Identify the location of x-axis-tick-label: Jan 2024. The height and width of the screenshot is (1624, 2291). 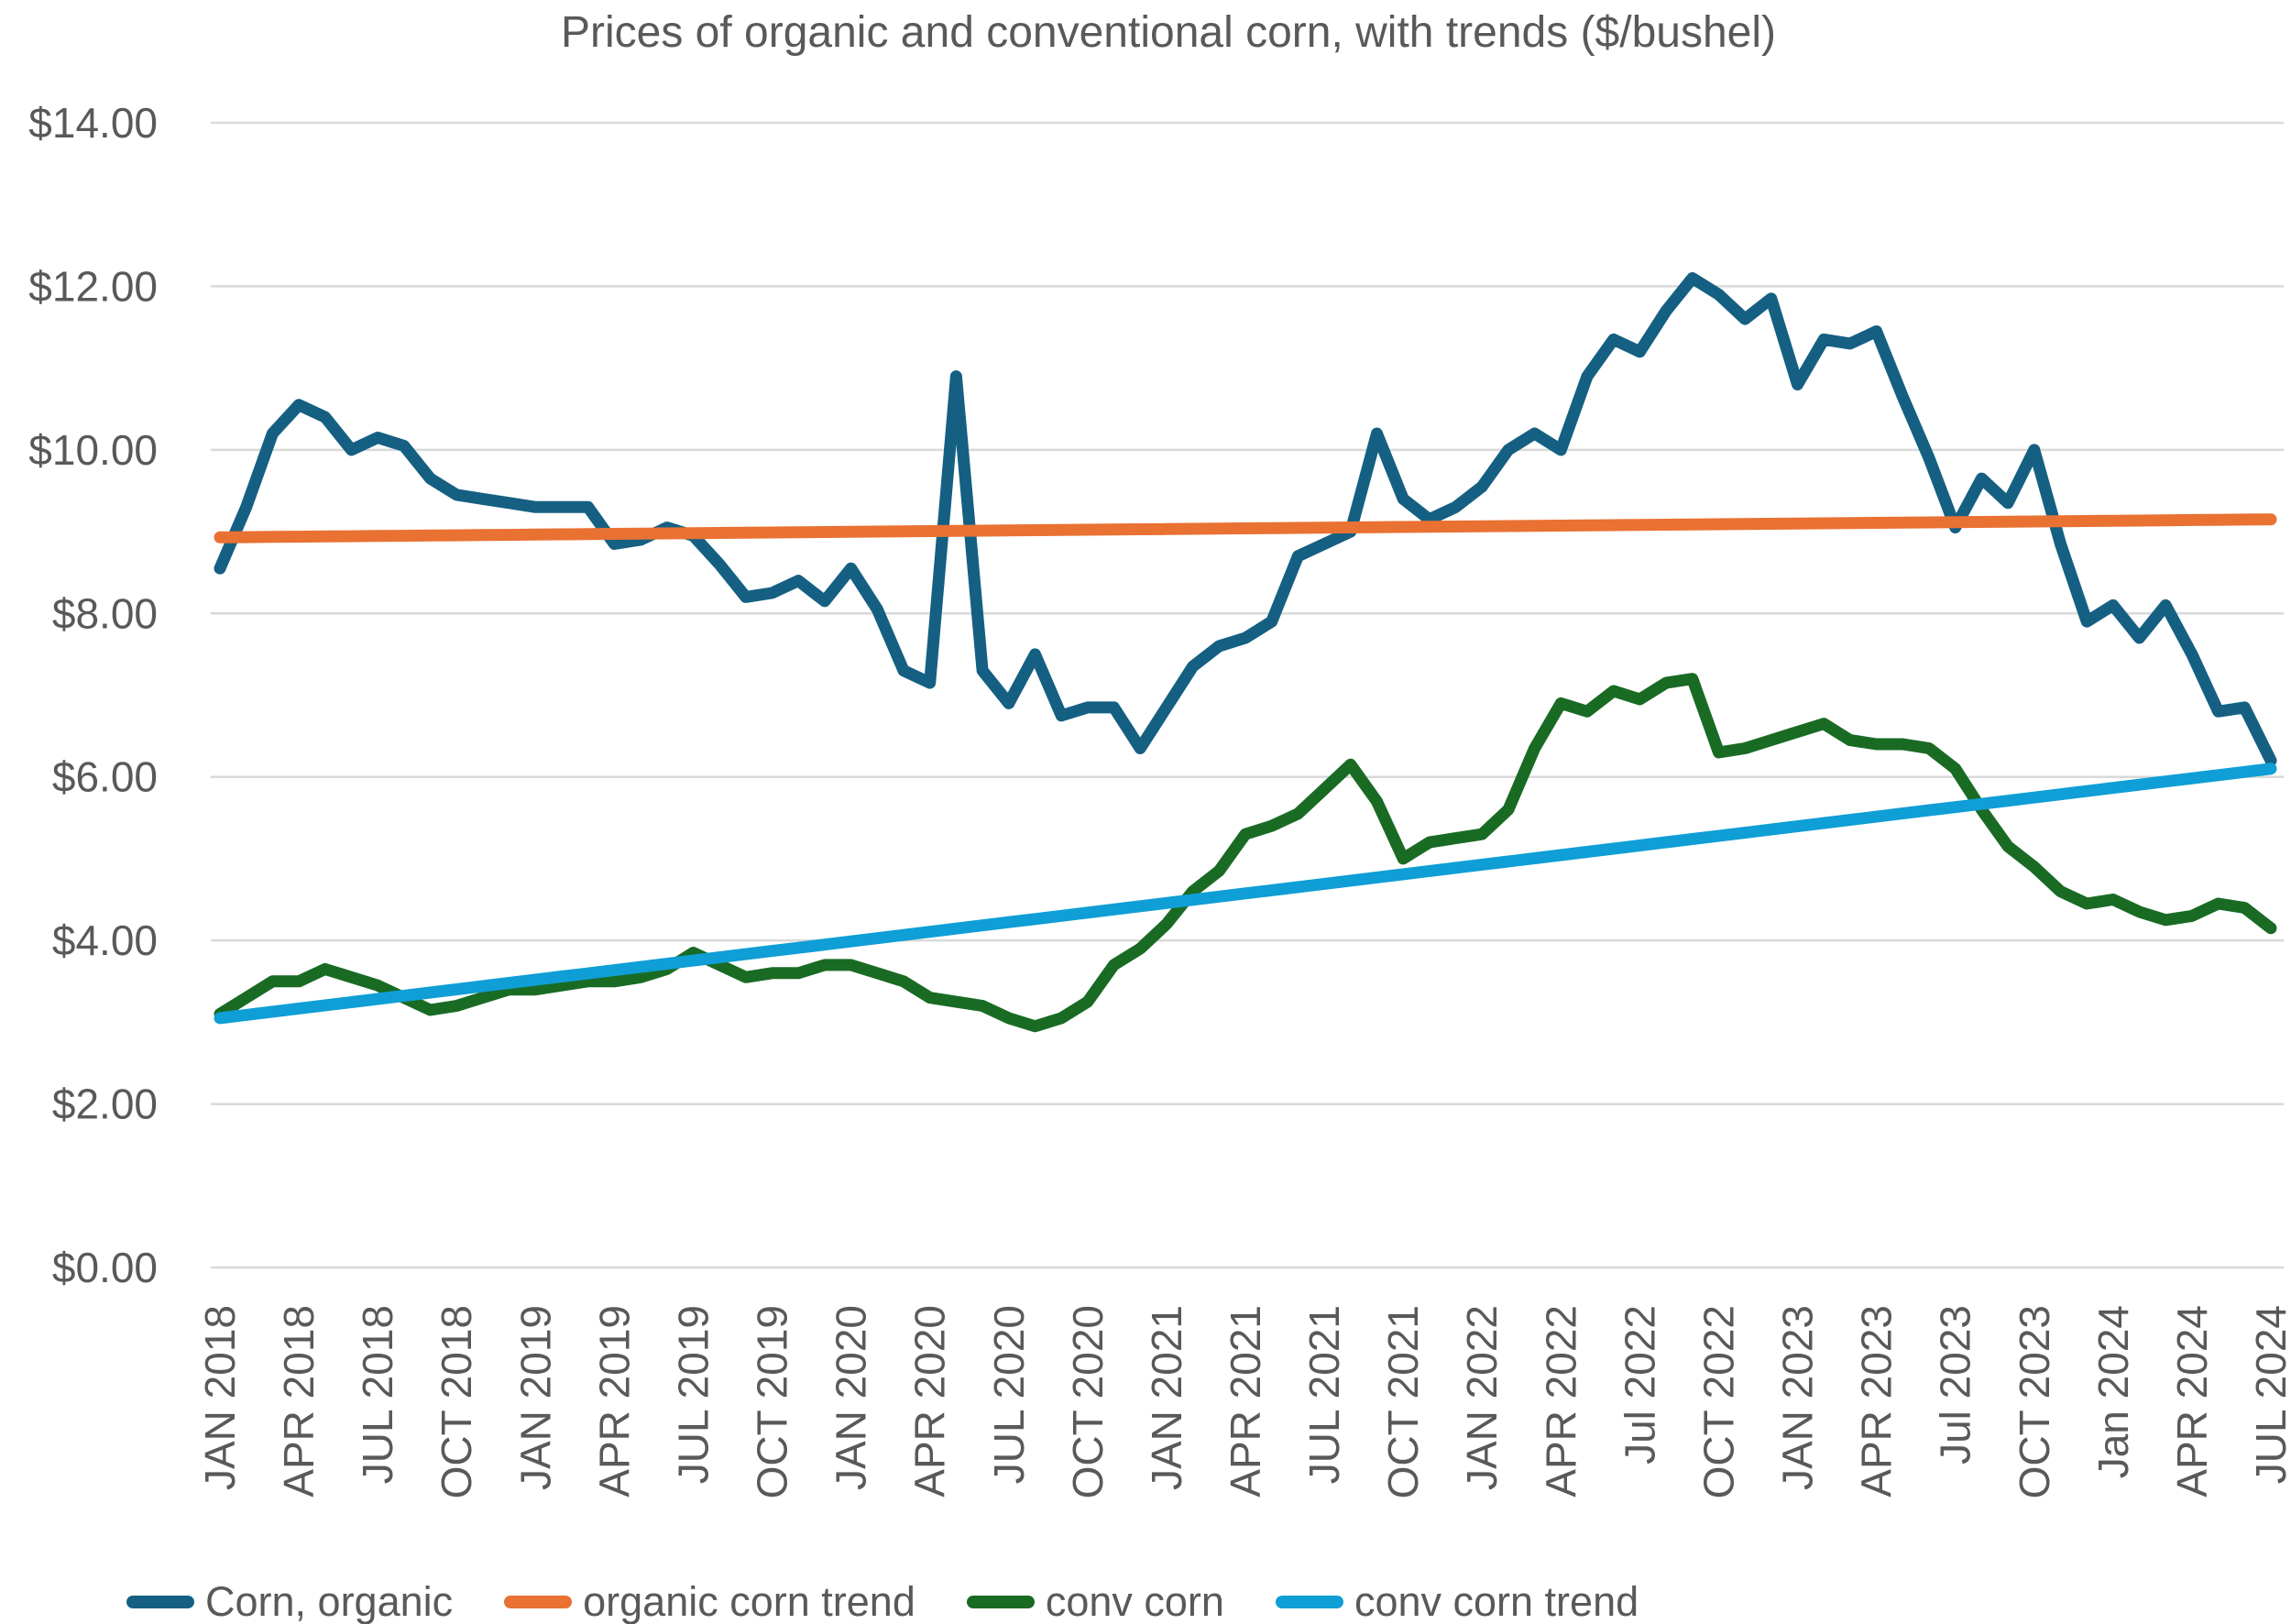
(2113, 1391).